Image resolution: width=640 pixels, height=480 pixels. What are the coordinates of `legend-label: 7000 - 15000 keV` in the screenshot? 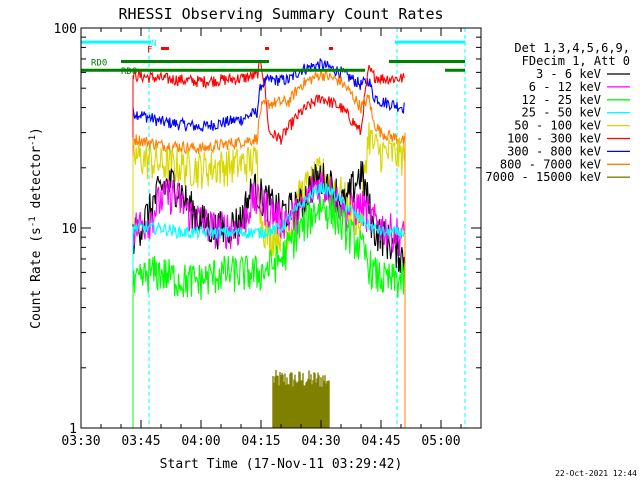 It's located at (543, 177).